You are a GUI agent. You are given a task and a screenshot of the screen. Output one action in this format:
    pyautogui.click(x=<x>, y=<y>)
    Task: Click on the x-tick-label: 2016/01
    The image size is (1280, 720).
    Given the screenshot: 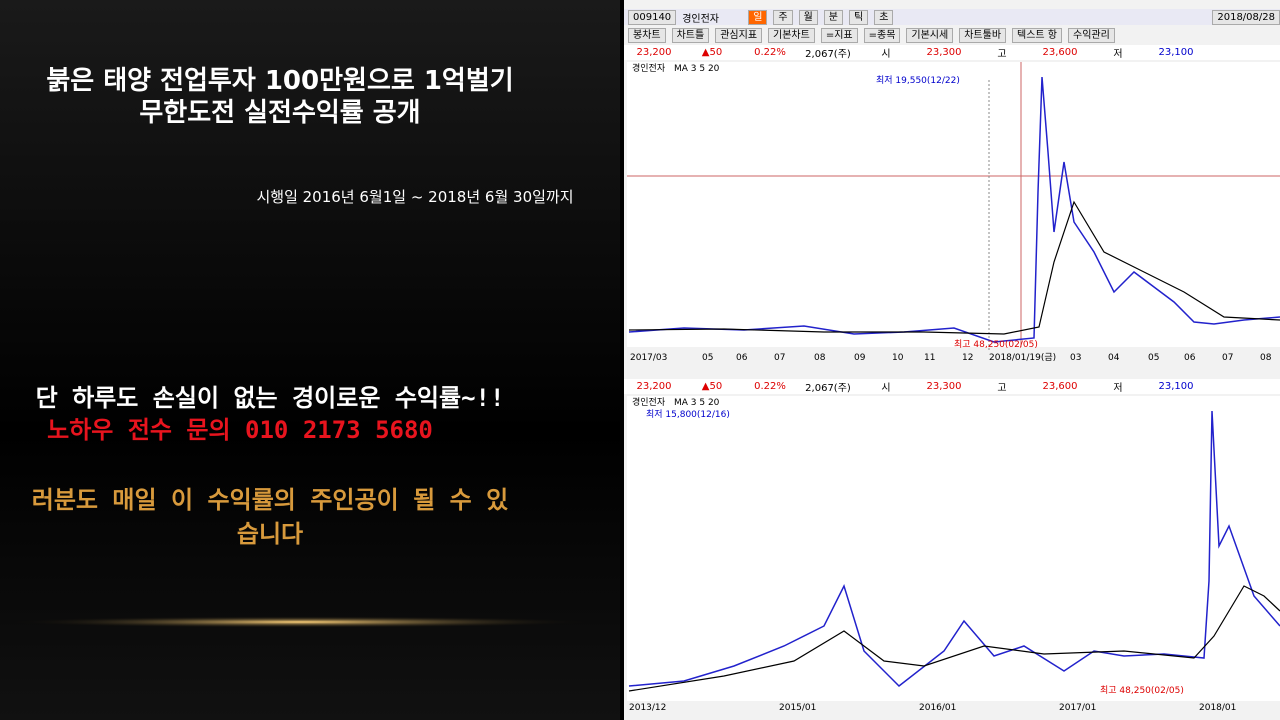 What is the action you would take?
    pyautogui.click(x=937, y=708)
    